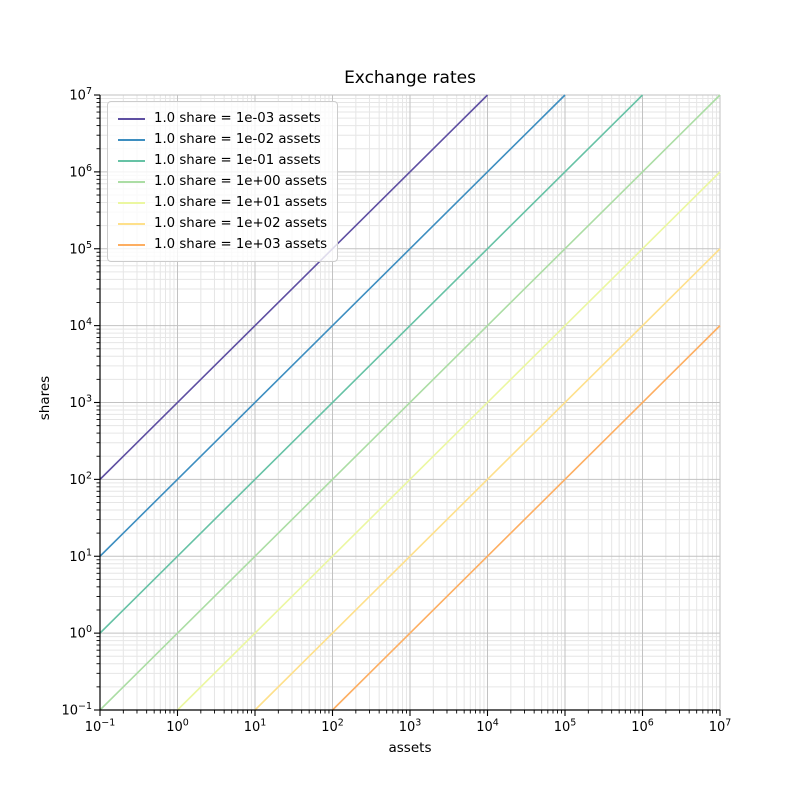 The image size is (800, 800). I want to click on y-tick-label: 10⁴, so click(80, 326).